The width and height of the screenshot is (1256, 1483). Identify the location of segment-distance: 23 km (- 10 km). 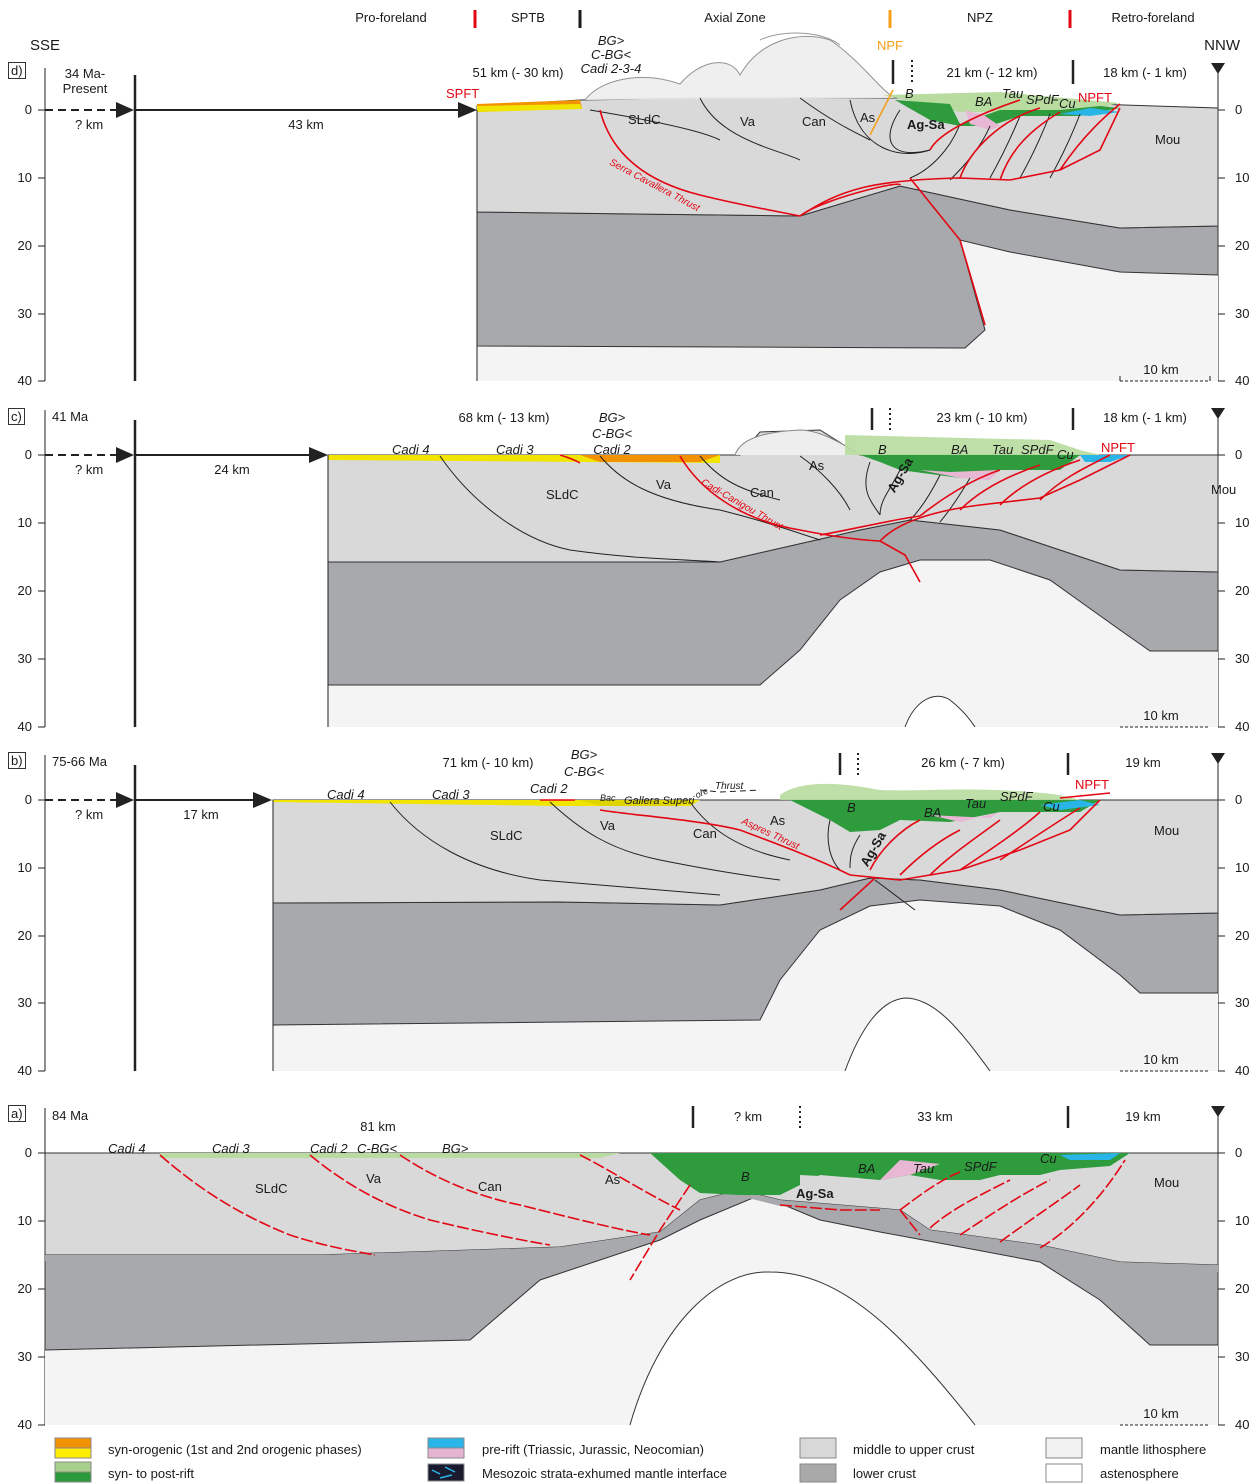
(982, 417).